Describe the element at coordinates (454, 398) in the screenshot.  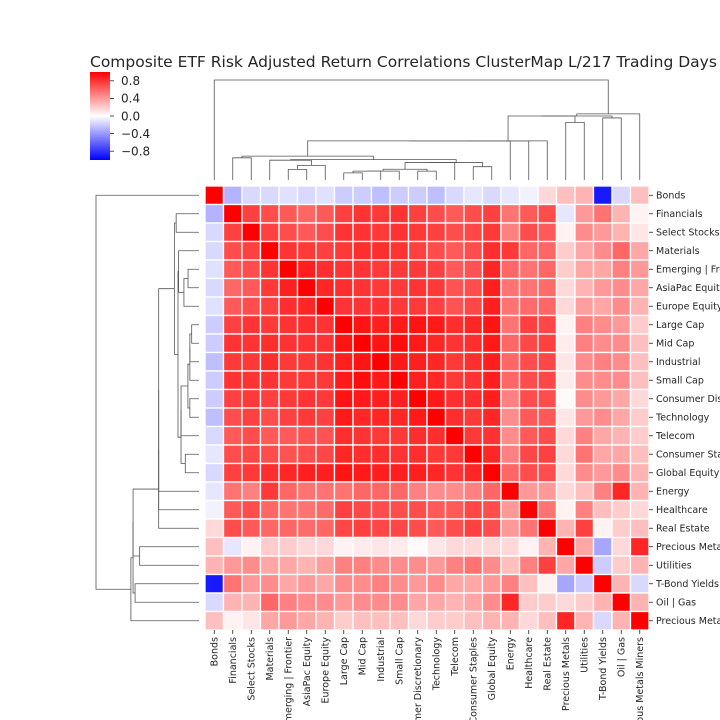
I see `heatmap-cell-consumer-discretionary--telecom` at that location.